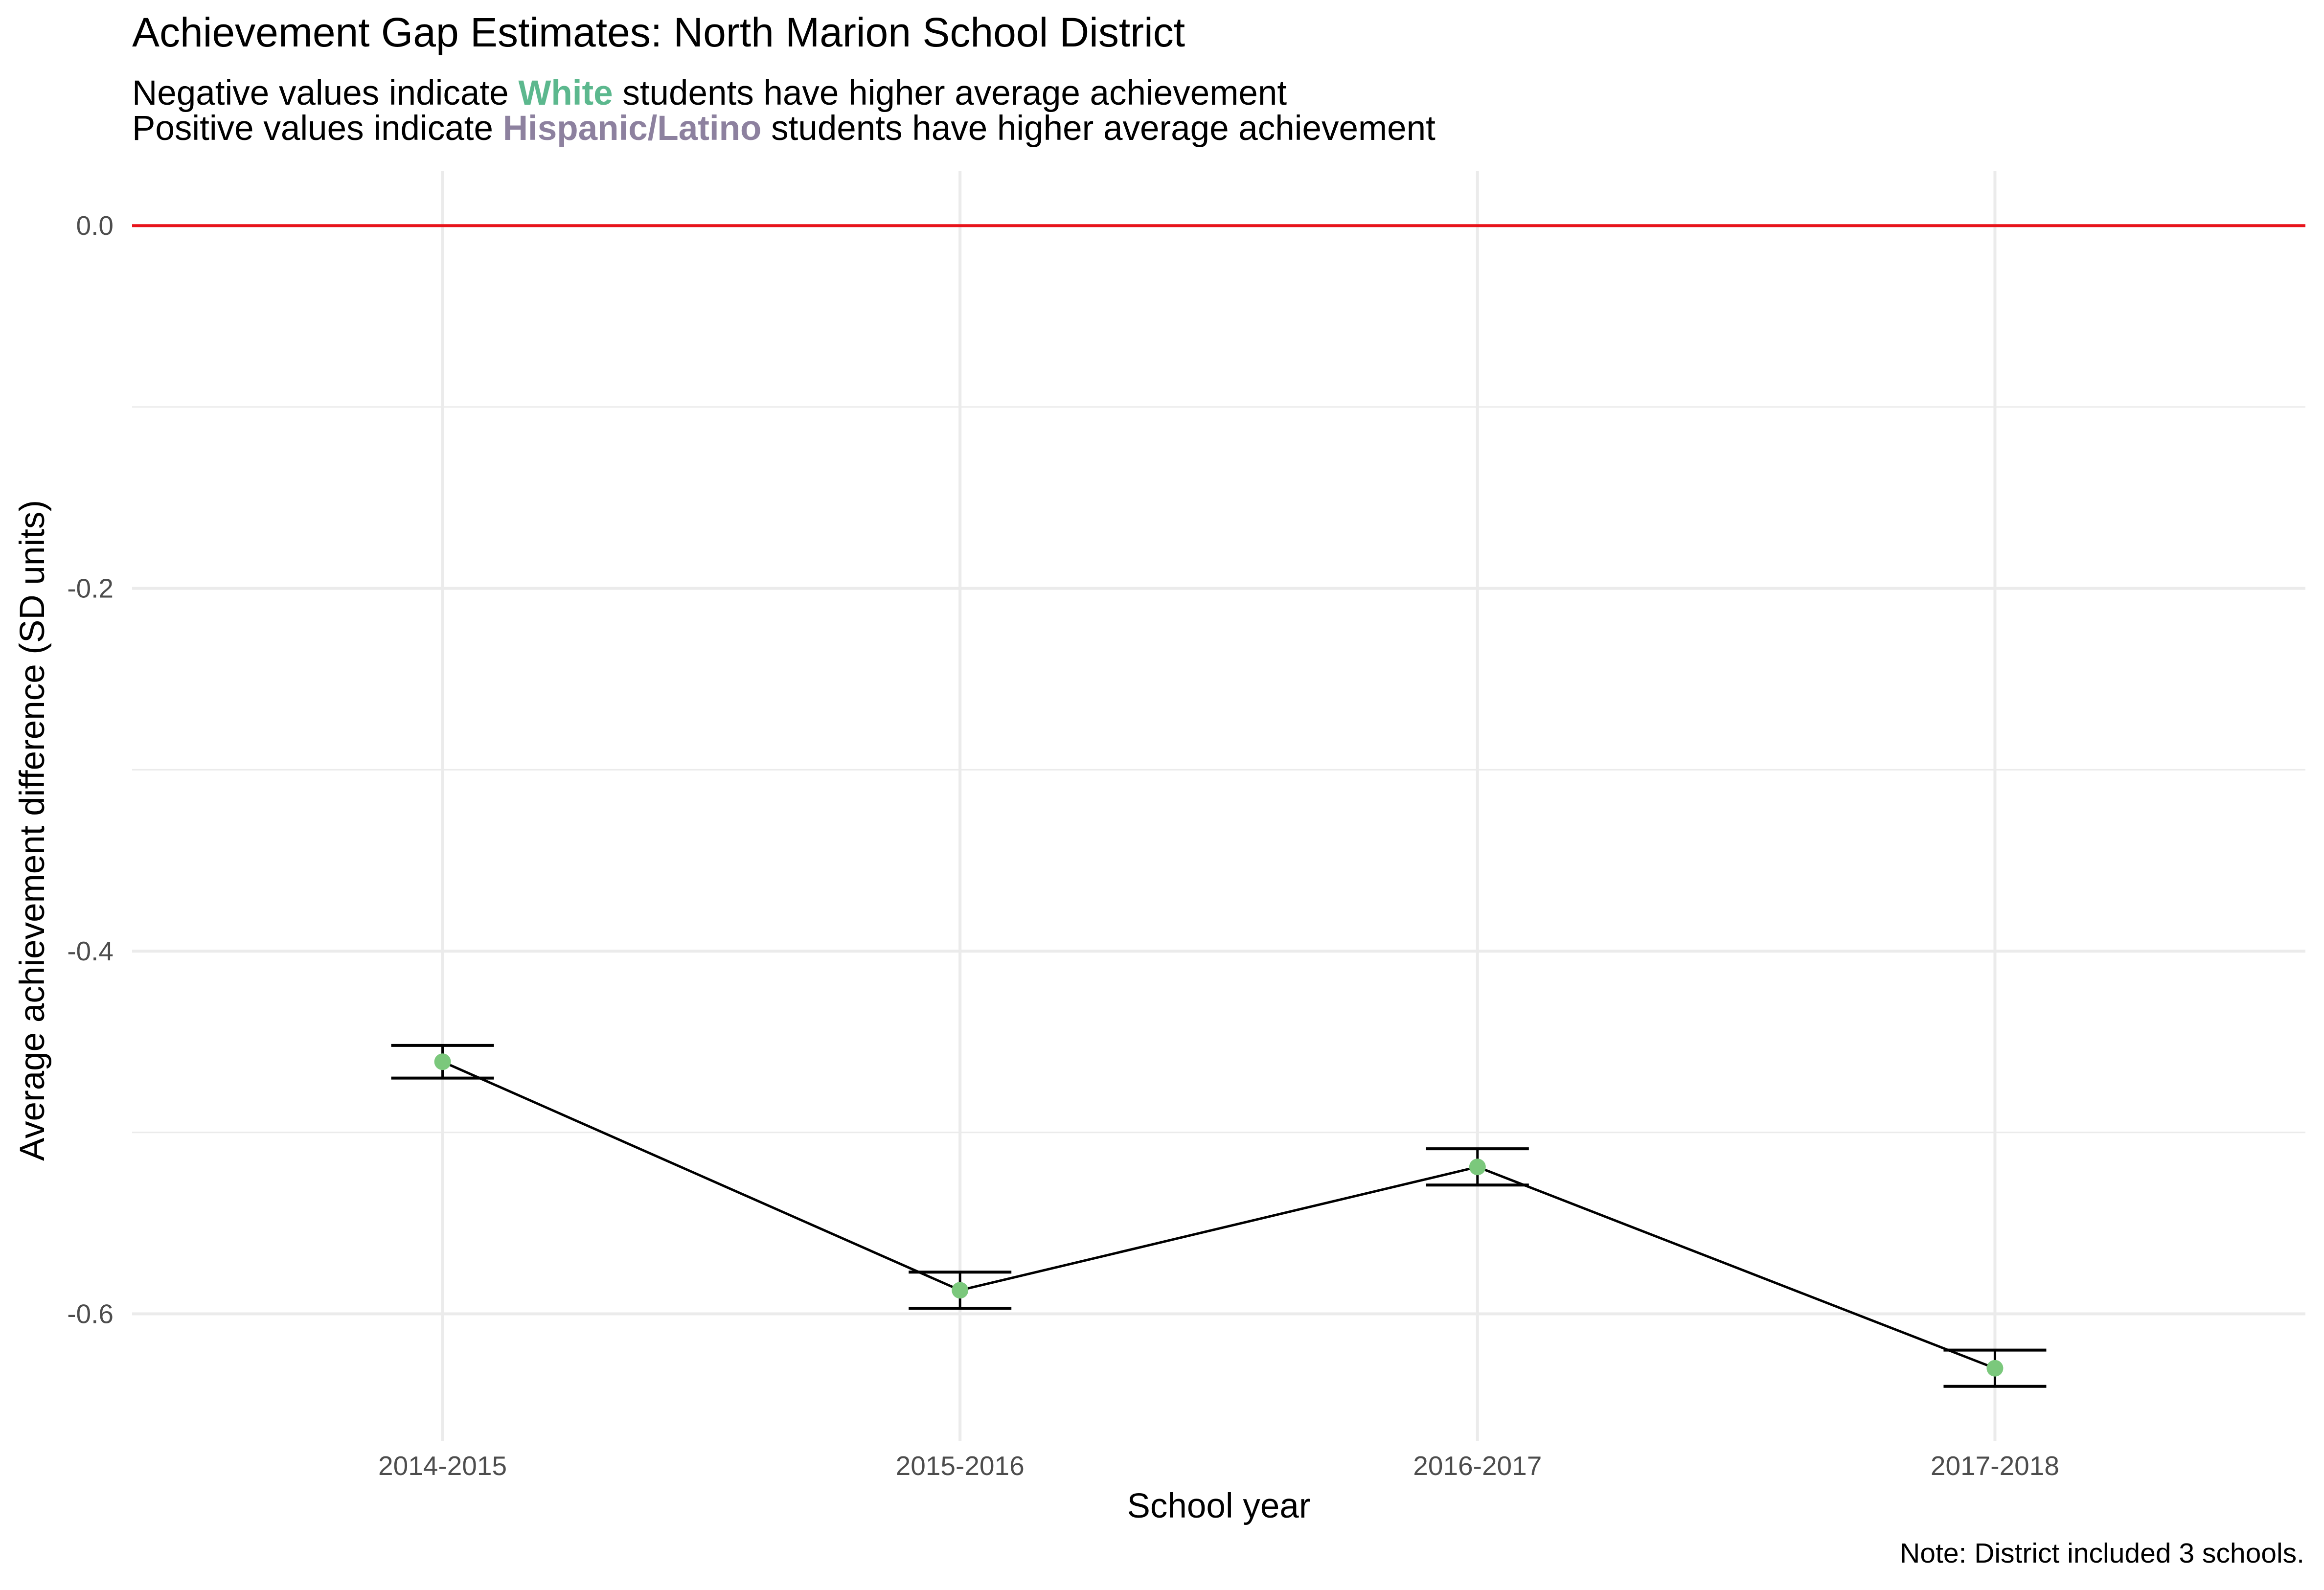 This screenshot has width=2324, height=1590. Describe the element at coordinates (1098, 128) in the screenshot. I see `subtitle-positive-suffix: students have higher average achievement` at that location.